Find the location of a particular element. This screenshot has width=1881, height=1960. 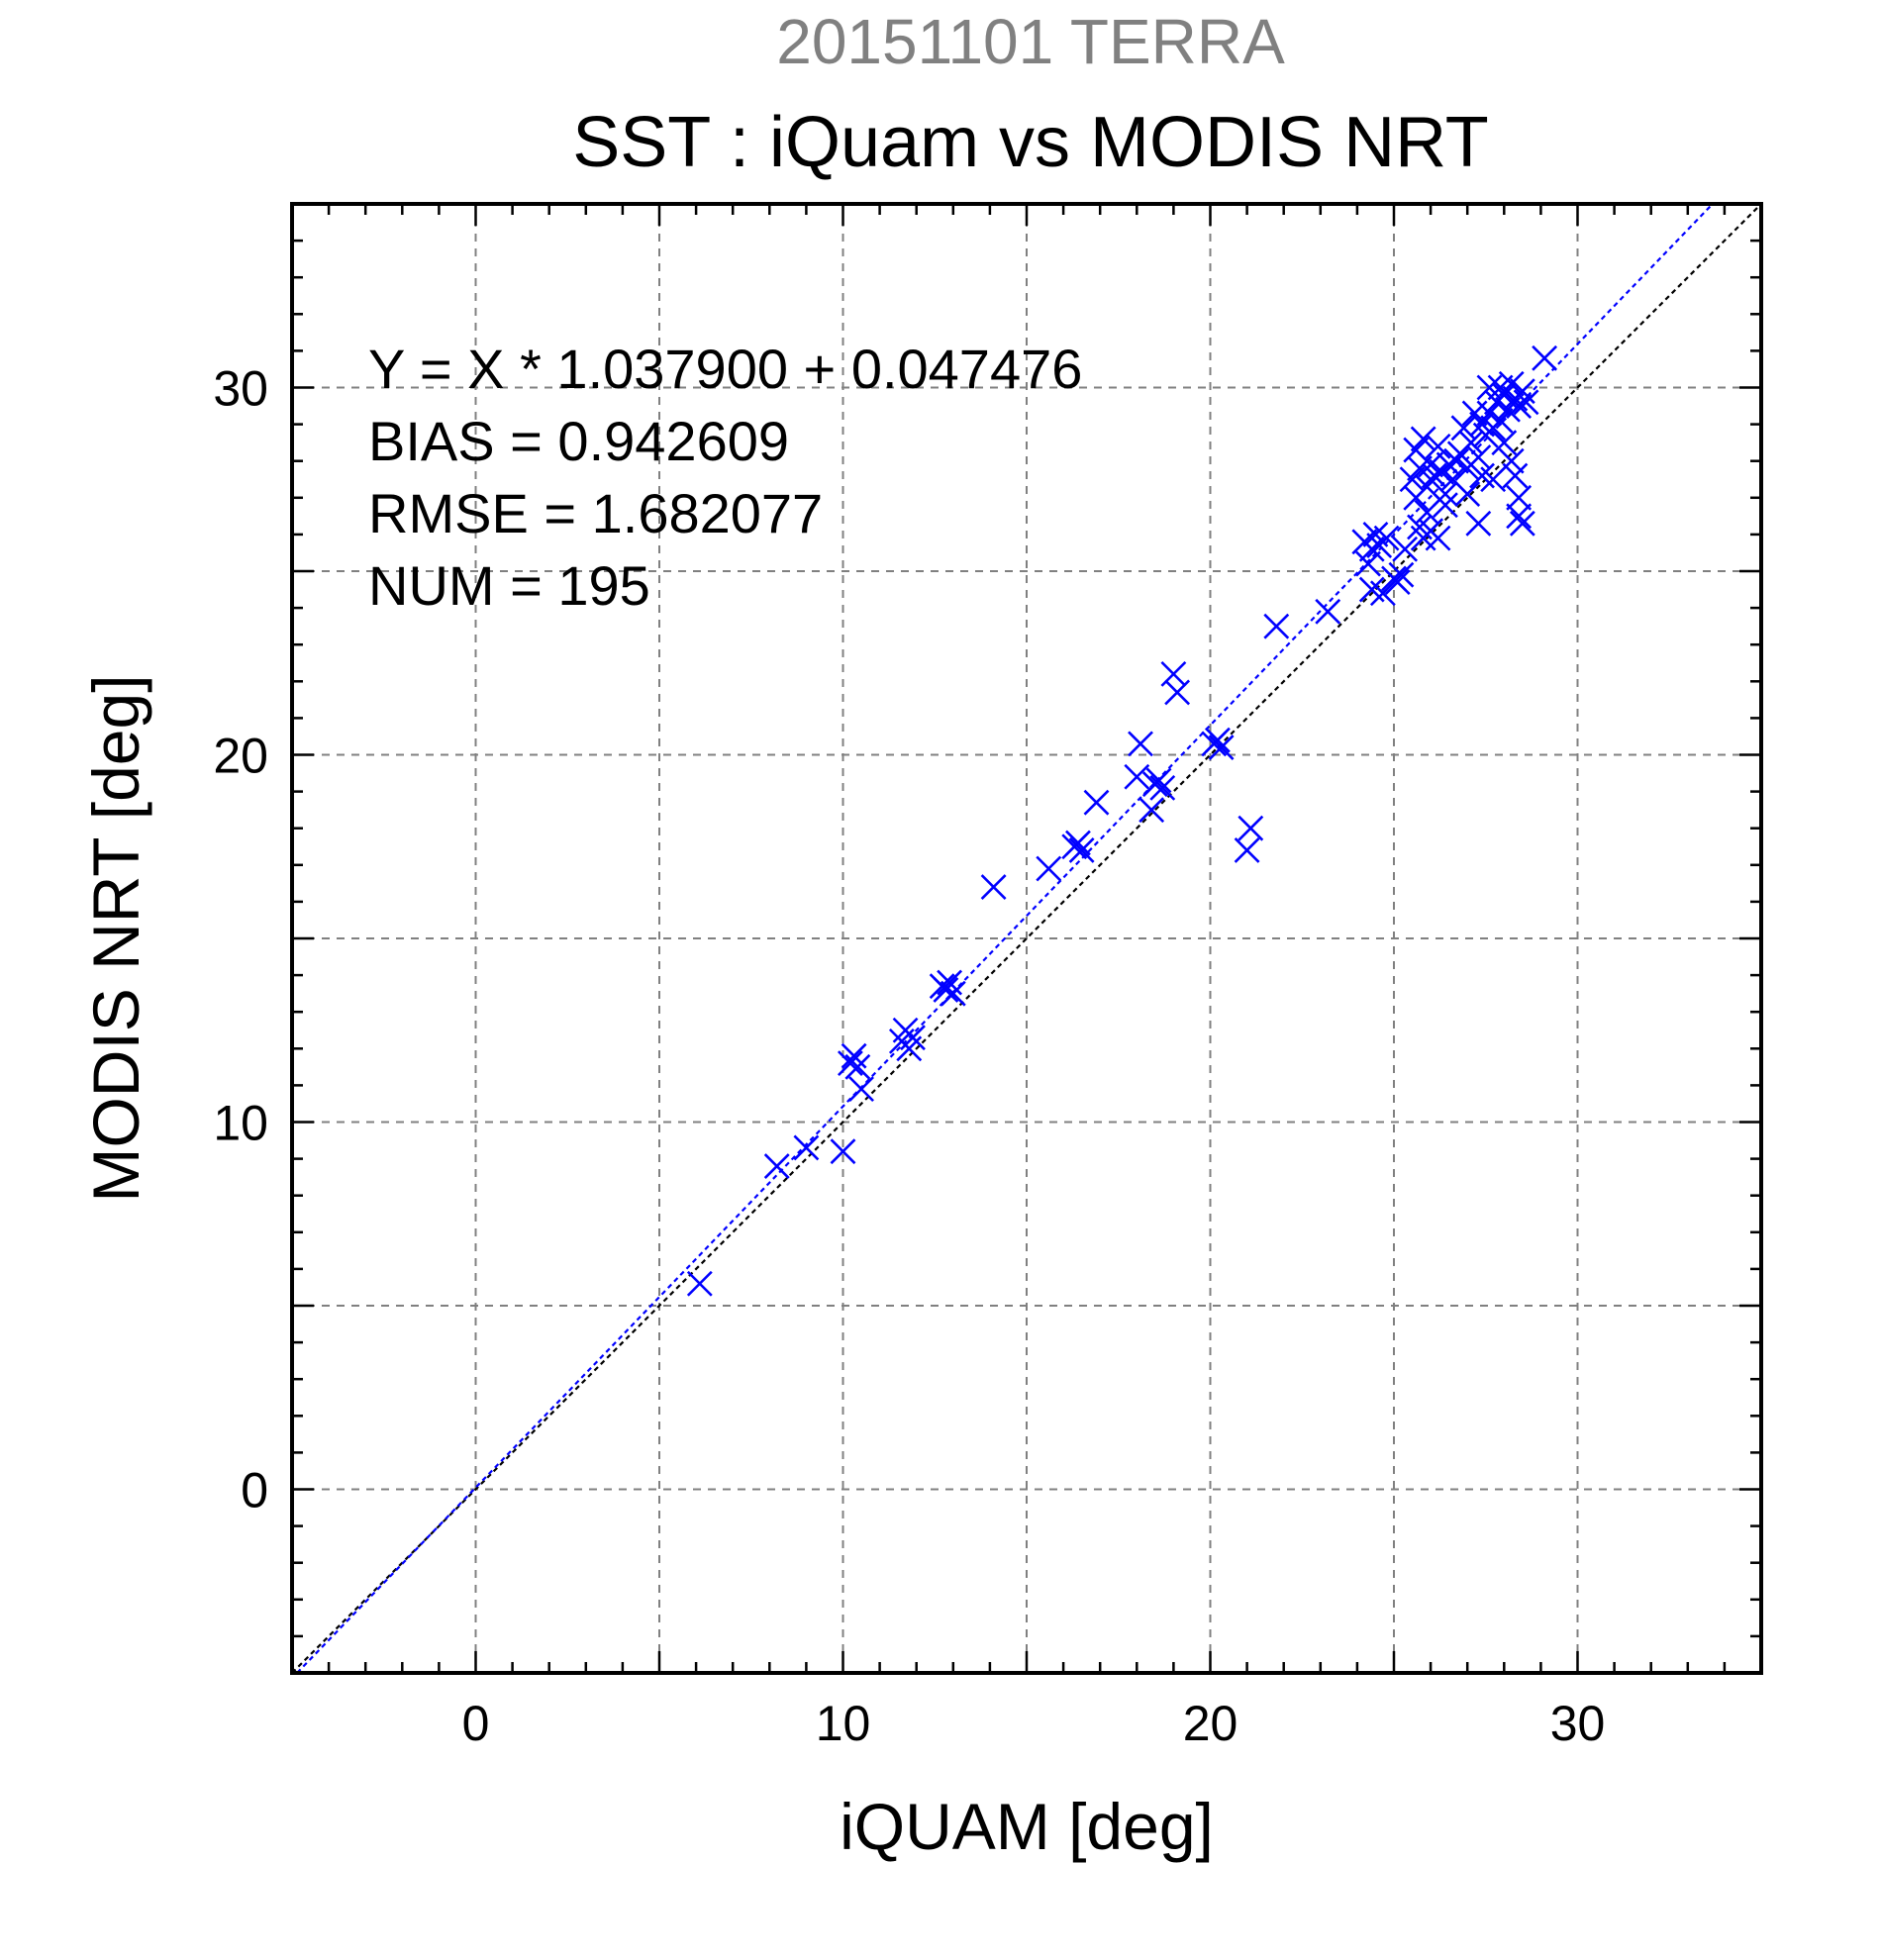

chart-suptitle: 20151101 TERRA is located at coordinates (1030, 41).